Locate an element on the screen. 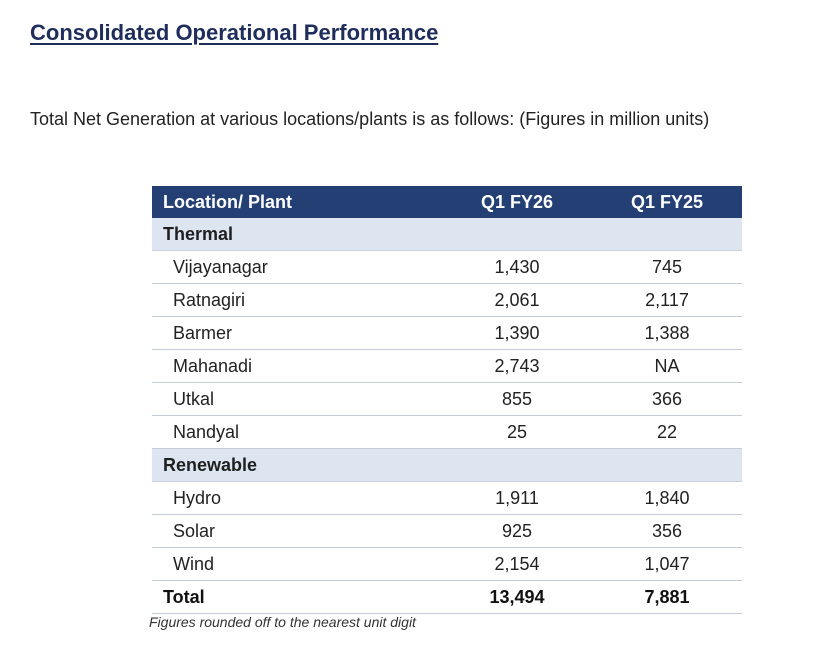 The height and width of the screenshot is (651, 839). value-q1-fy25: 1,840 is located at coordinates (667, 498).